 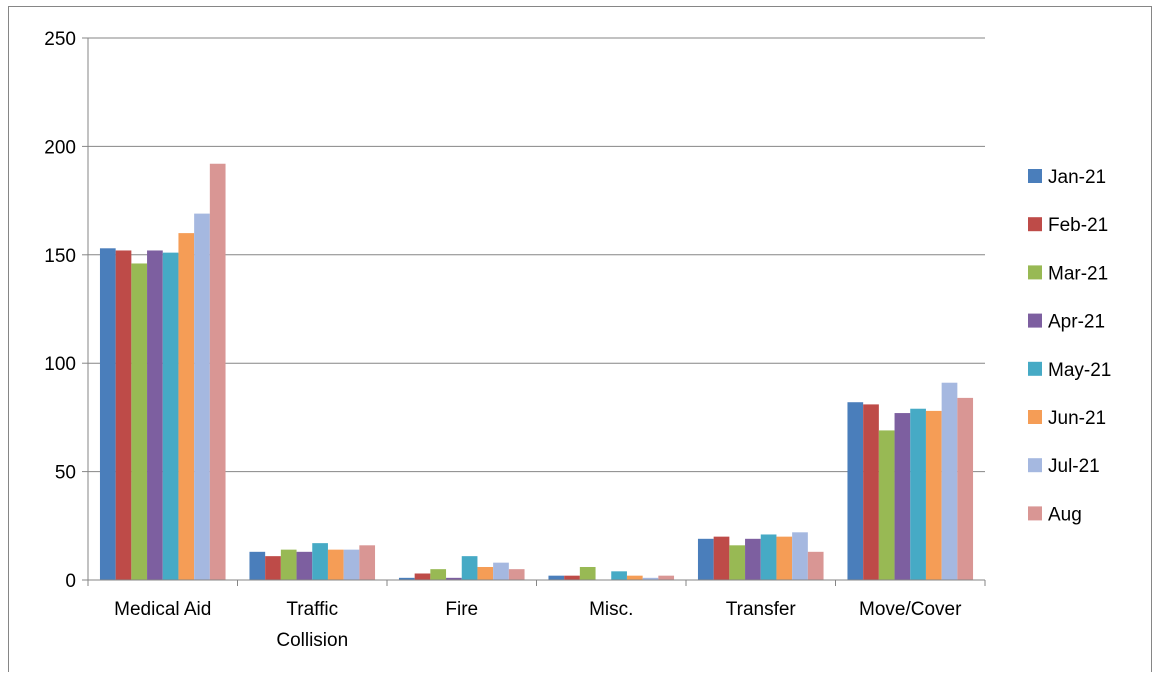 I want to click on x-tick-label-line: Traffic, so click(x=312, y=609).